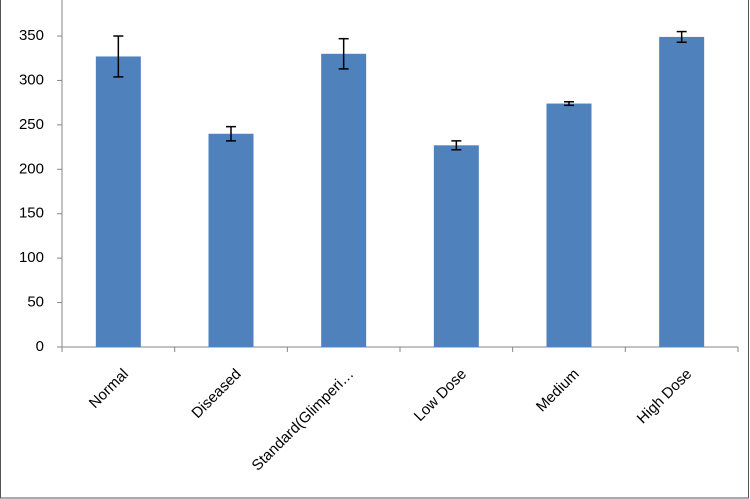  What do you see at coordinates (216, 394) in the screenshot?
I see `x-tick-label: Diseased` at bounding box center [216, 394].